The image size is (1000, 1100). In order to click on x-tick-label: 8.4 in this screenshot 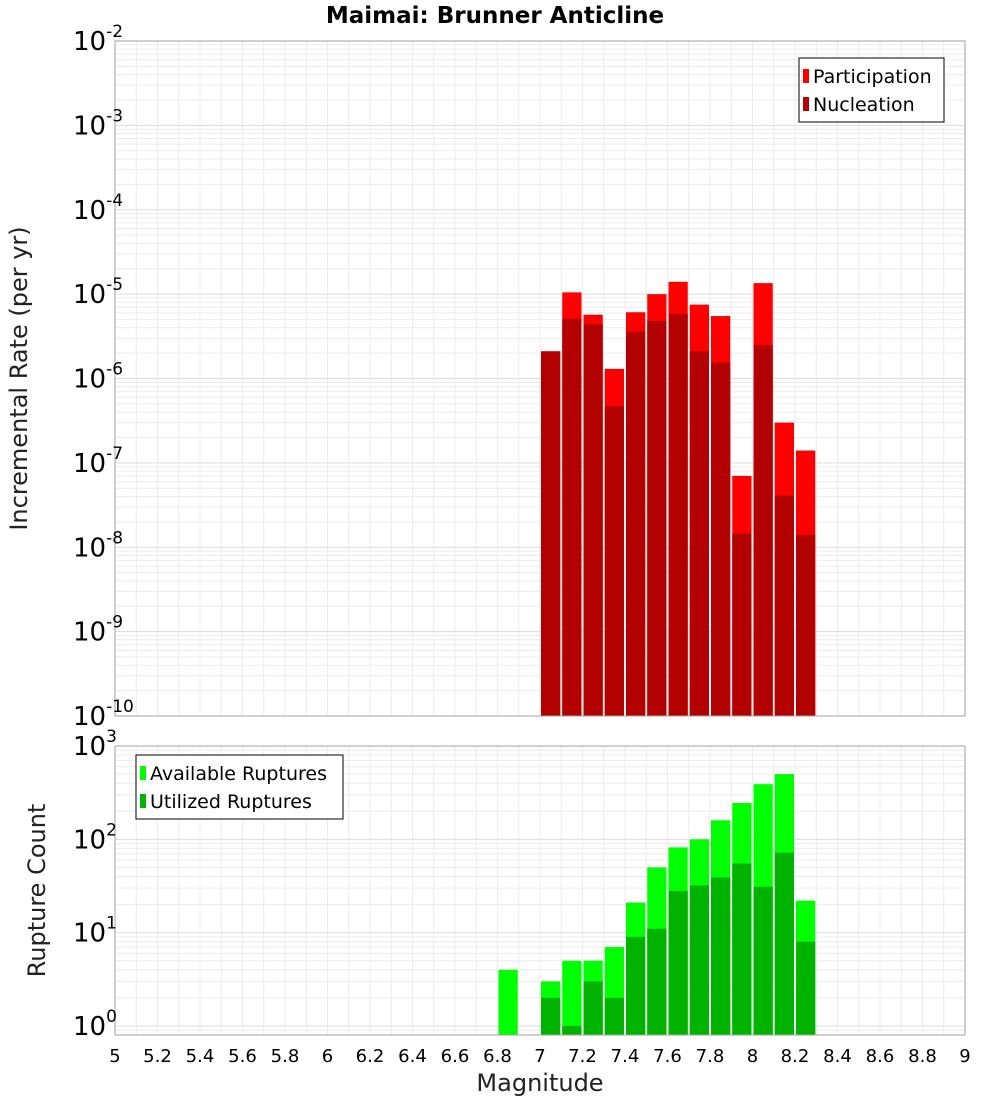, I will do `click(837, 1056)`.